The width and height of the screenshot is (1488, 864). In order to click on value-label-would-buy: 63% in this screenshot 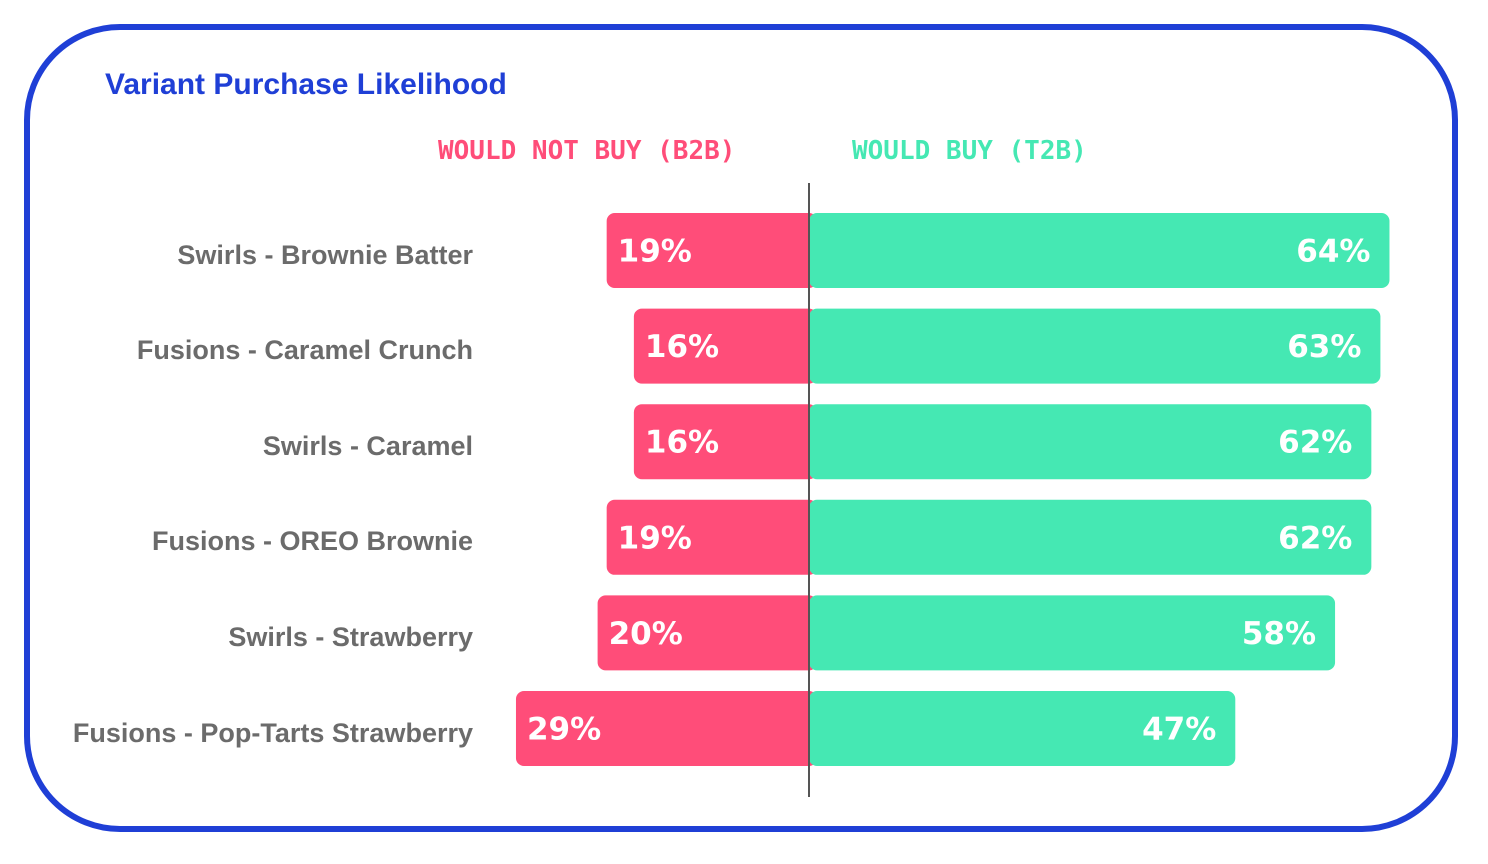, I will do `click(1324, 347)`.